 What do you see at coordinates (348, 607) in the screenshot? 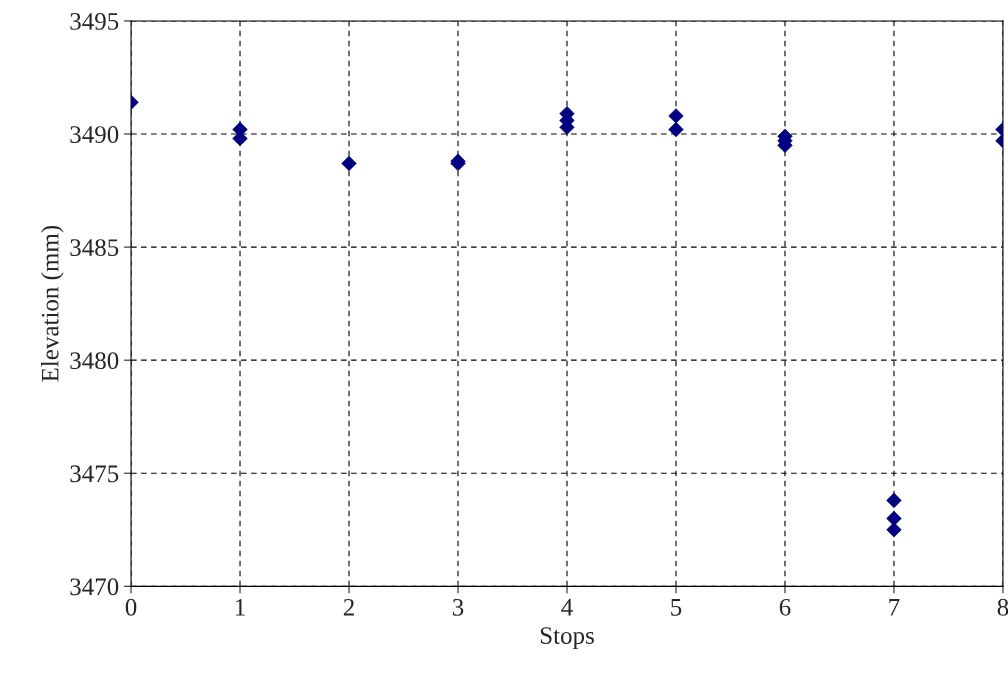
I see `x-tick-label: 2` at bounding box center [348, 607].